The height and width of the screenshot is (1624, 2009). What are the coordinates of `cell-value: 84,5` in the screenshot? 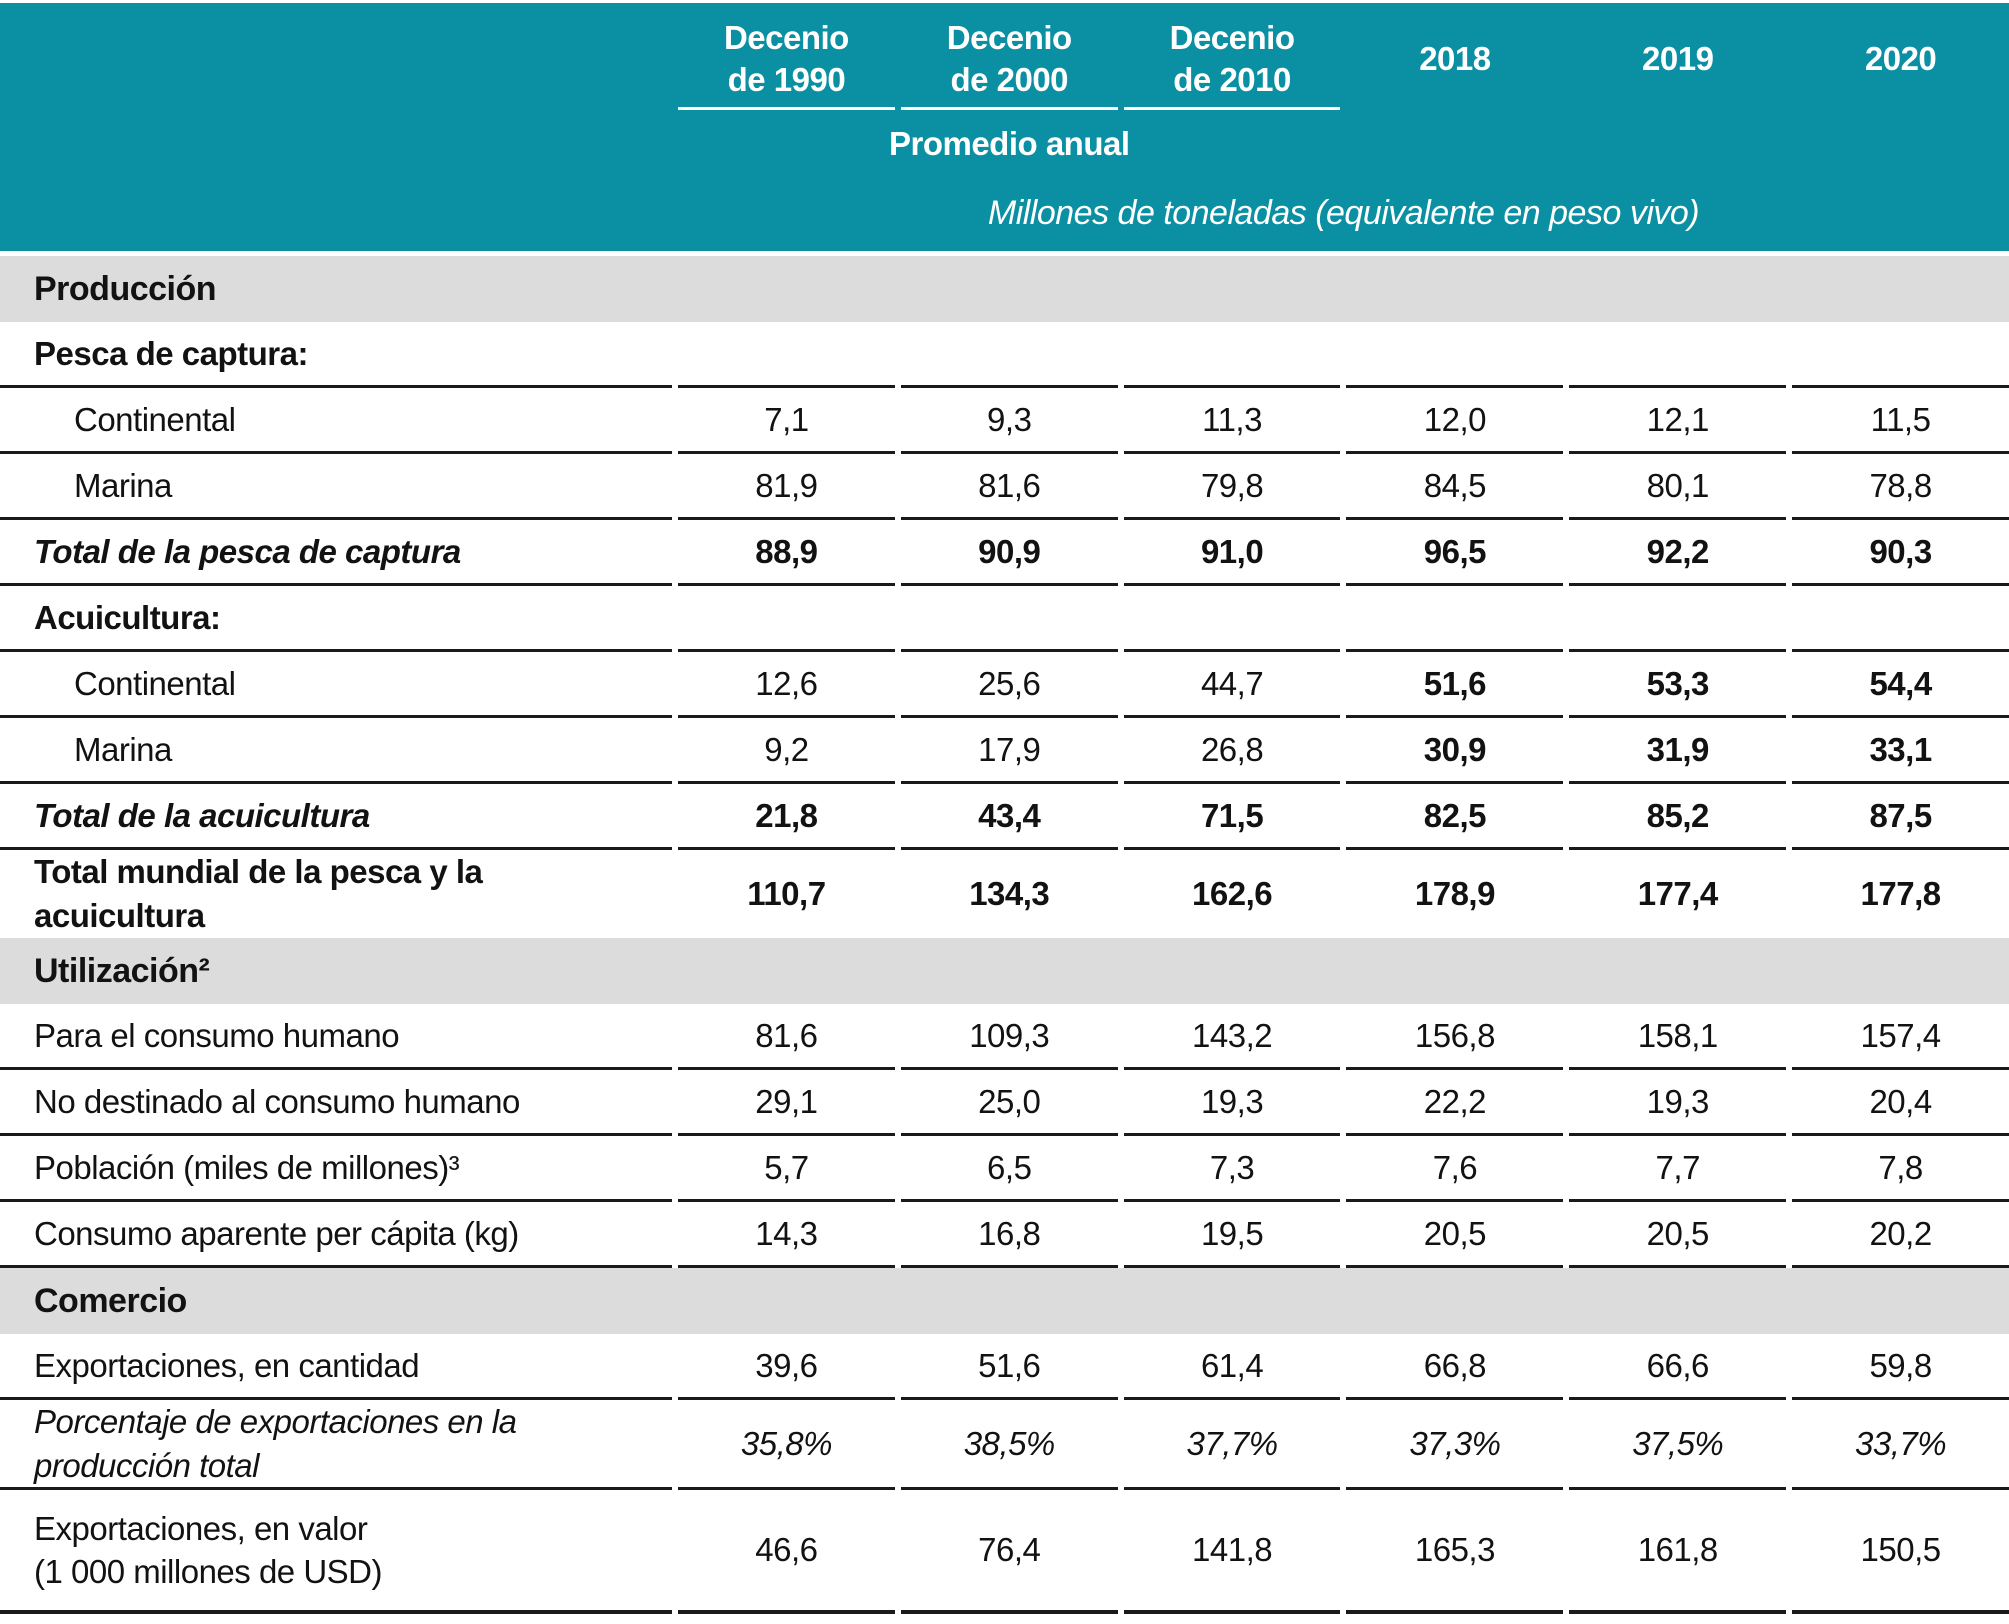 It's located at (1455, 487).